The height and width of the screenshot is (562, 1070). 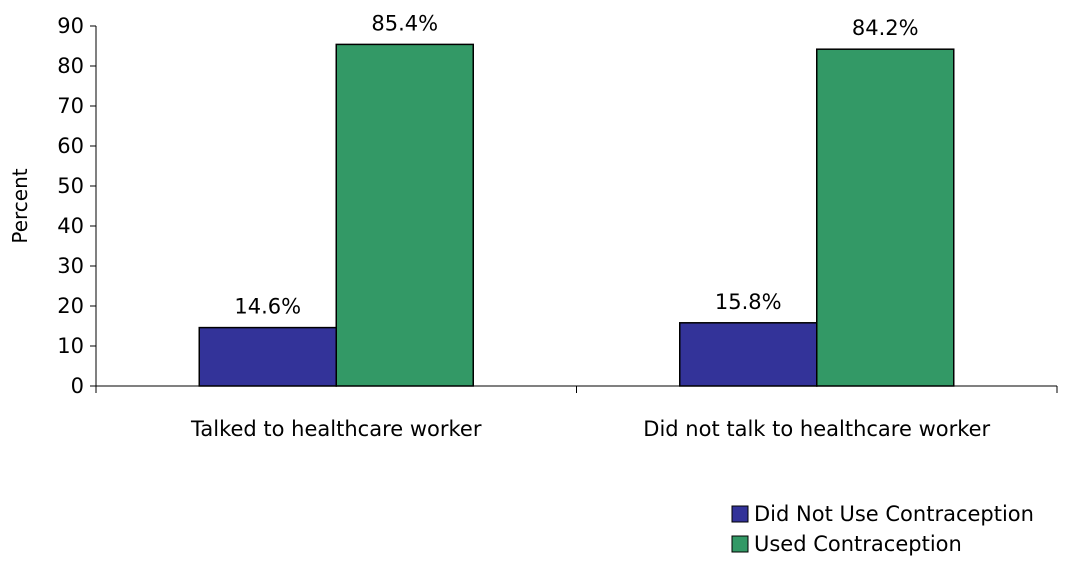 What do you see at coordinates (885, 28) in the screenshot?
I see `data-label: 84.2%` at bounding box center [885, 28].